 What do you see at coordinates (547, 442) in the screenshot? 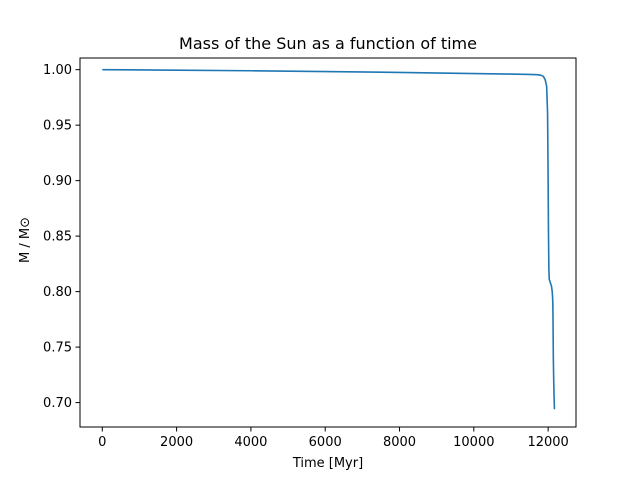
I see `x-tick-label: 12000` at bounding box center [547, 442].